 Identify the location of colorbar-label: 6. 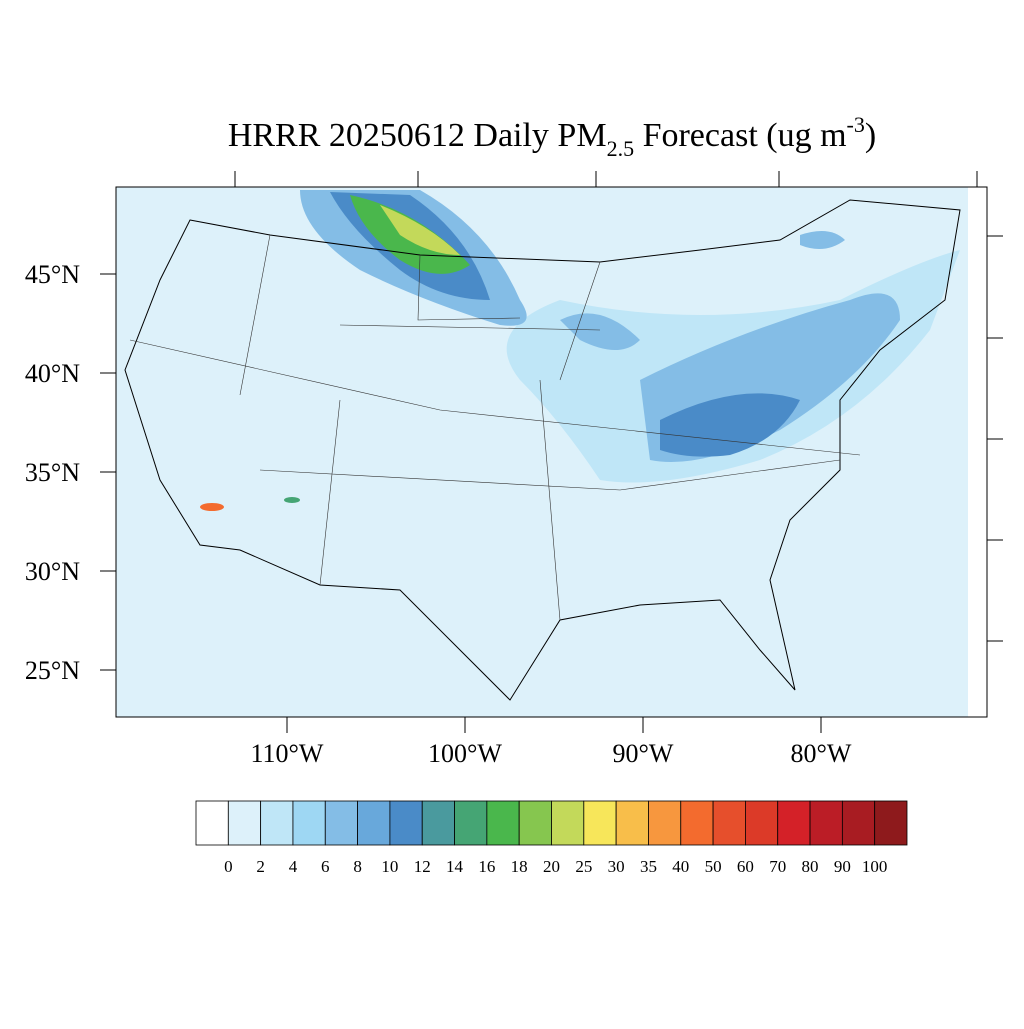
(325, 866).